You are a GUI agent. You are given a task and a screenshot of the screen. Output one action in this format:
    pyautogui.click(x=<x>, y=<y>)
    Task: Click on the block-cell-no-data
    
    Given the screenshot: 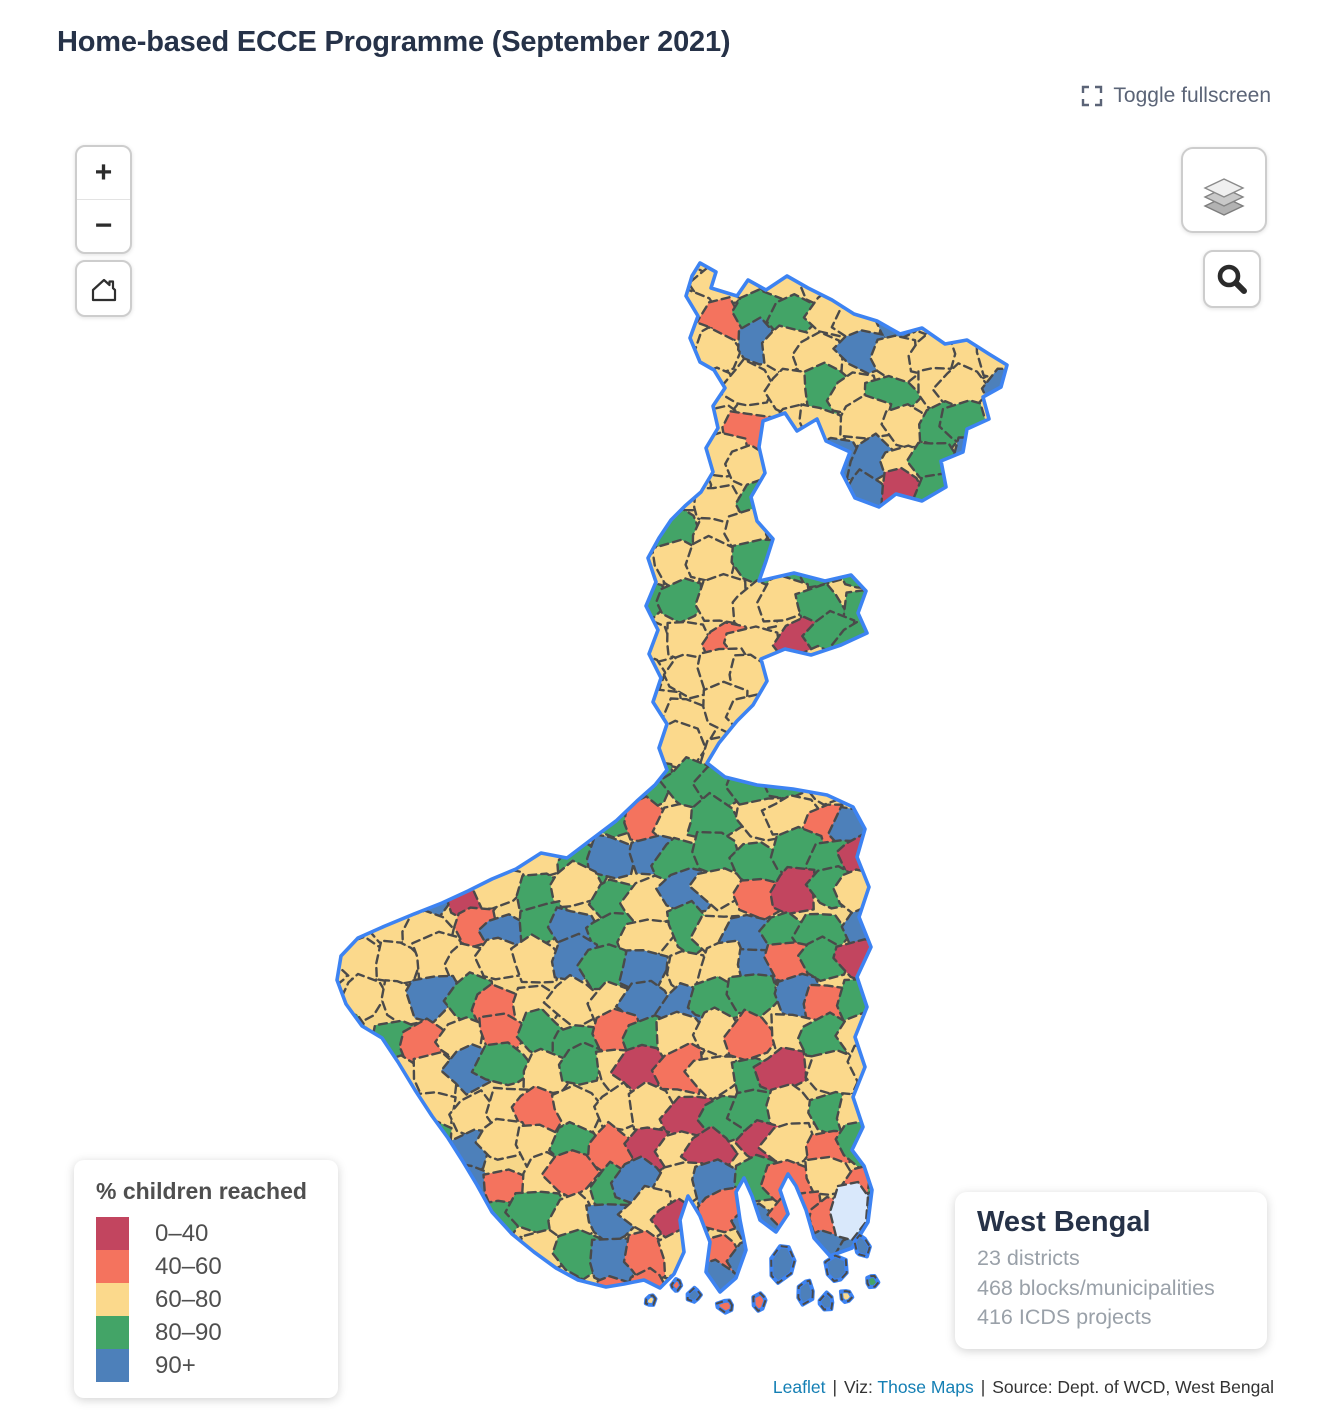 What is the action you would take?
    pyautogui.click(x=849, y=1211)
    